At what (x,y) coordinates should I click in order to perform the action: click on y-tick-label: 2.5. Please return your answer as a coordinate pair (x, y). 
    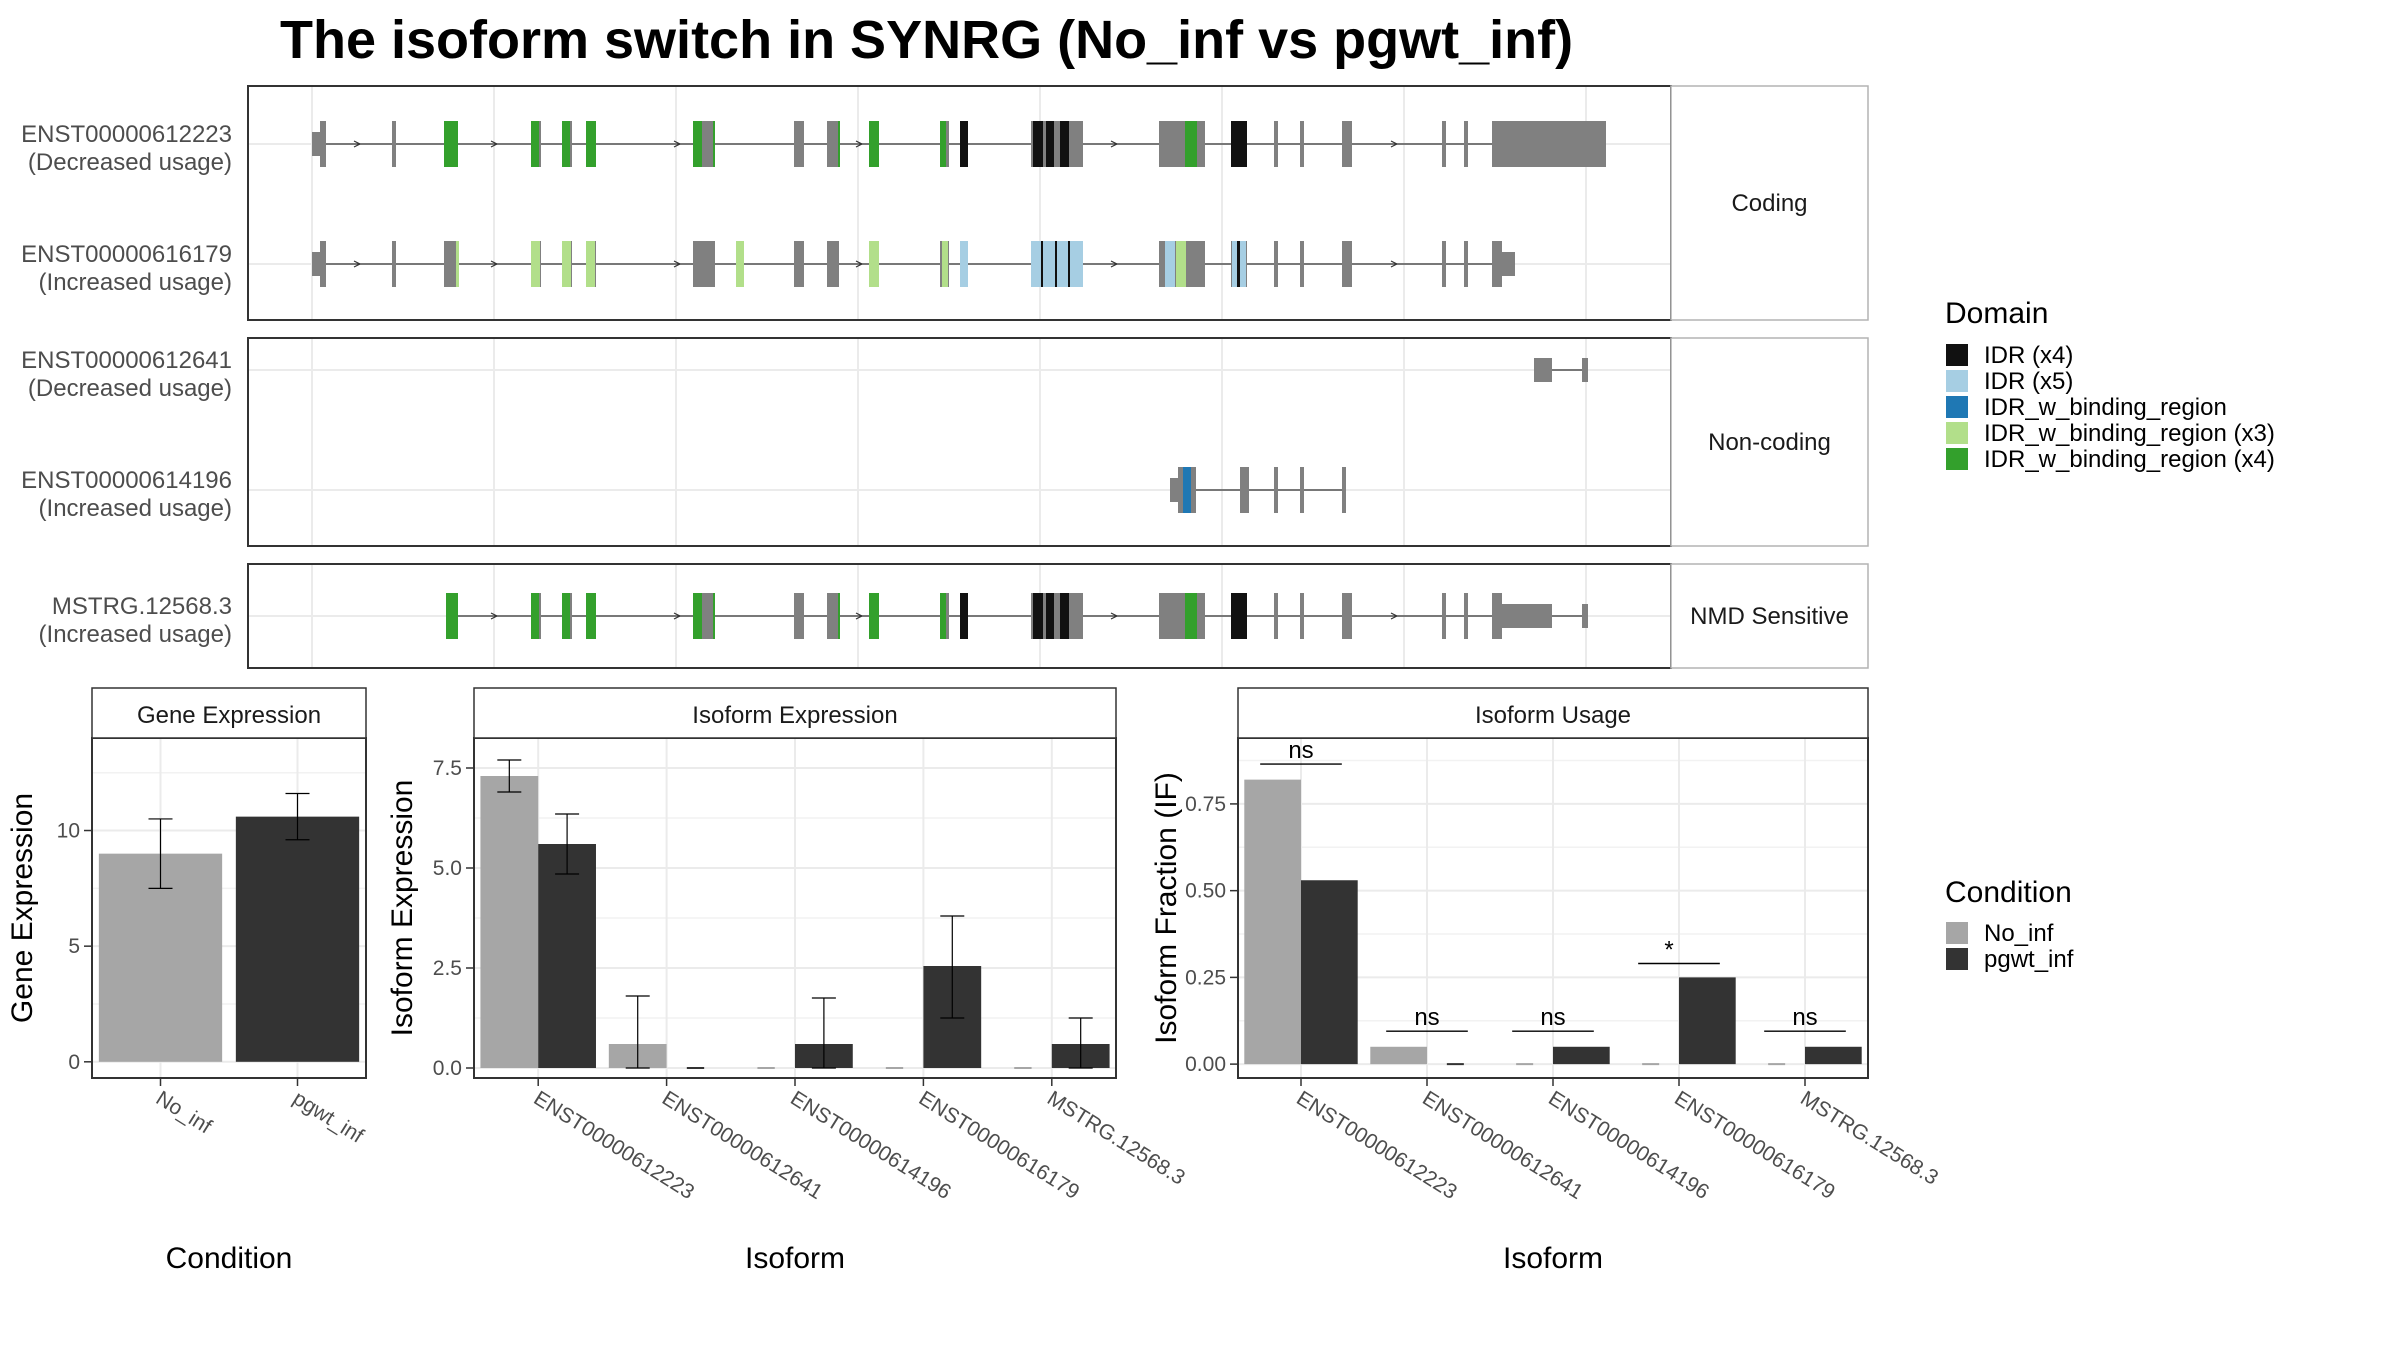
    Looking at the image, I should click on (447, 968).